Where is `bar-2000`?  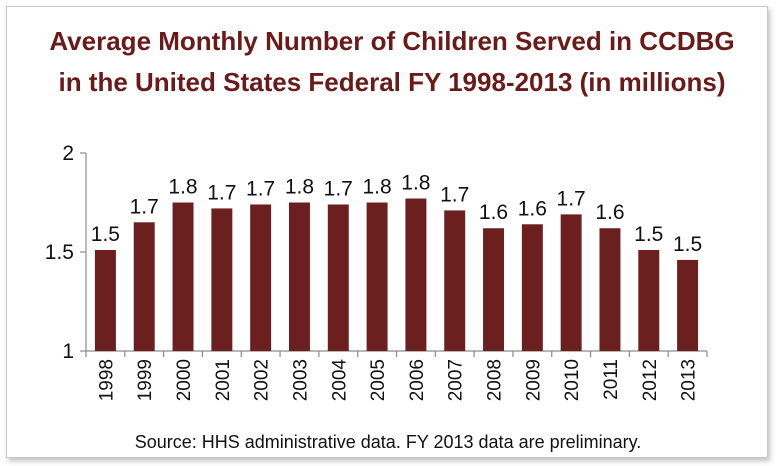 bar-2000 is located at coordinates (183, 276).